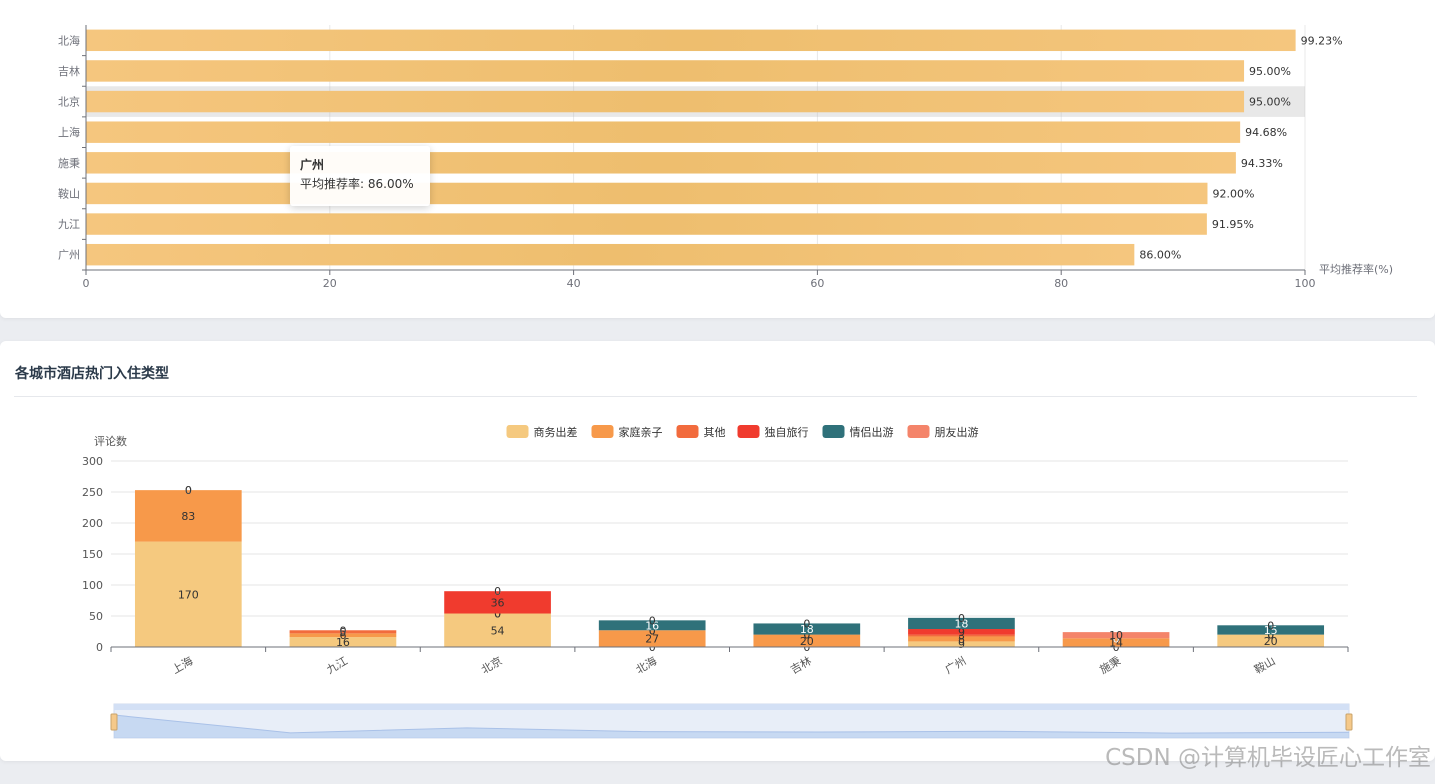  Describe the element at coordinates (360, 176) in the screenshot. I see `chart-tooltip: 广州 平均推荐率: 86.00%` at that location.